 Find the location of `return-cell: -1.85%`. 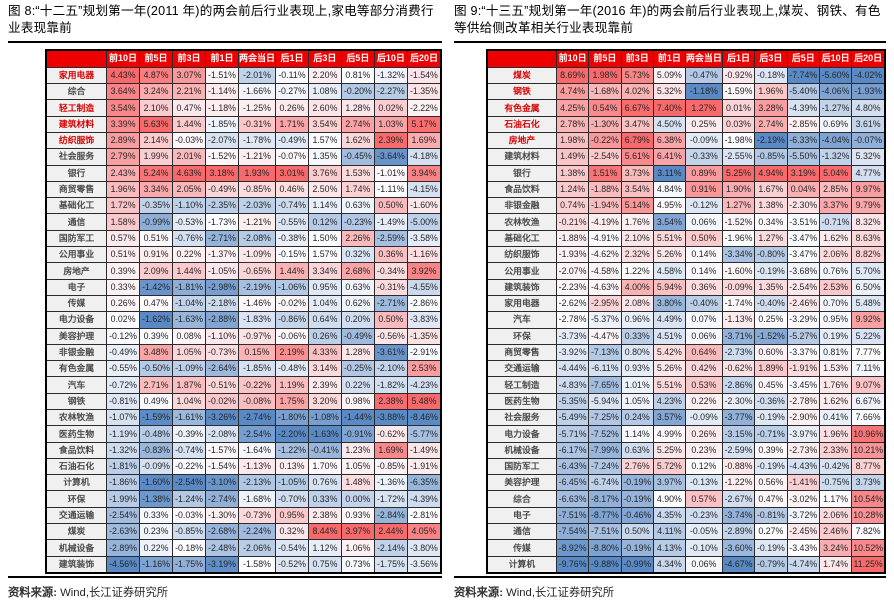

return-cell: -1.85% is located at coordinates (222, 124).